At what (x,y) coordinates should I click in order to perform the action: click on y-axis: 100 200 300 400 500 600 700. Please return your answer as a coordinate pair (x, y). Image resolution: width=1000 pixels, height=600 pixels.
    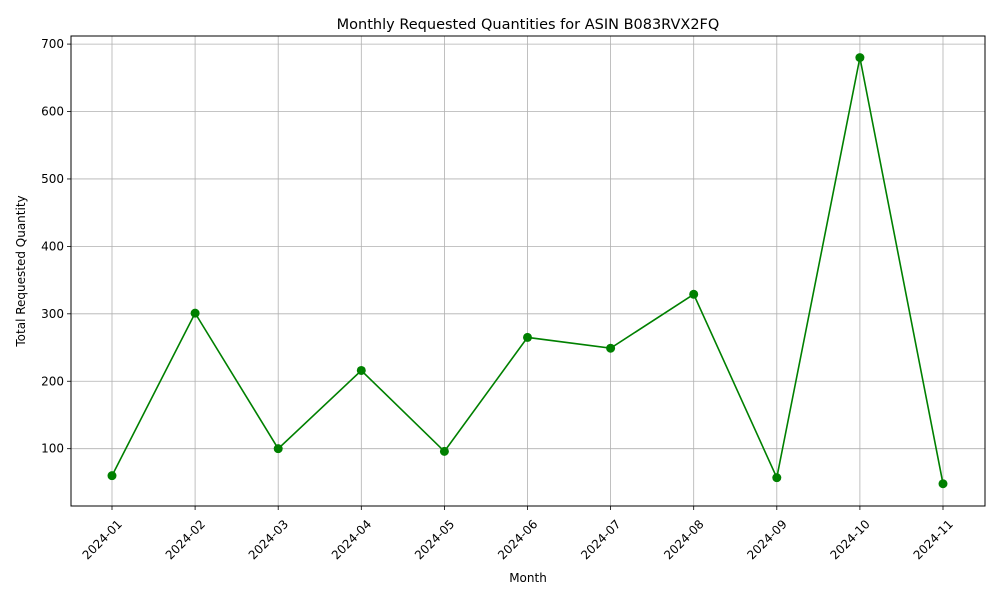
    Looking at the image, I should click on (56, 246).